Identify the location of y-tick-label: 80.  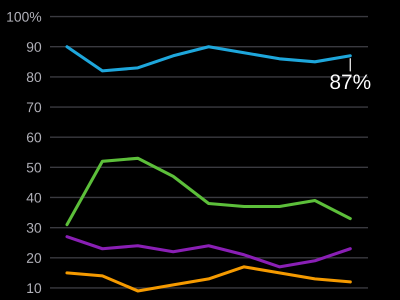
(34, 77).